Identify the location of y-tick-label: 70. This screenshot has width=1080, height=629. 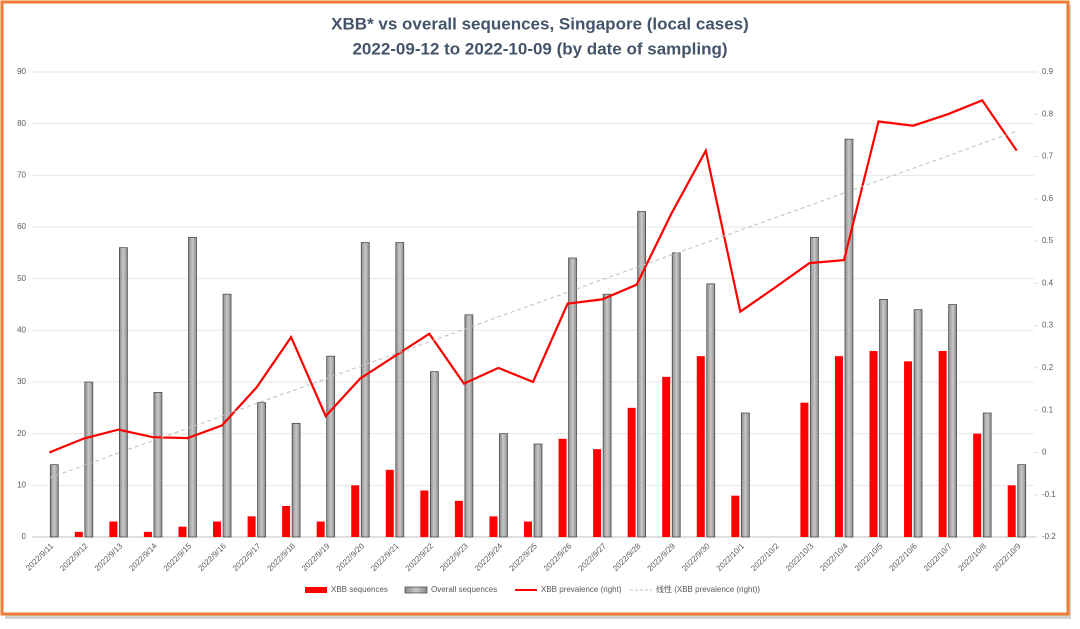
(21, 174).